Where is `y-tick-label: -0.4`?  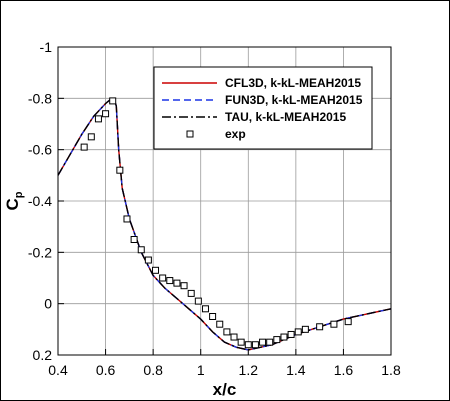 y-tick-label: -0.4 is located at coordinates (40, 201).